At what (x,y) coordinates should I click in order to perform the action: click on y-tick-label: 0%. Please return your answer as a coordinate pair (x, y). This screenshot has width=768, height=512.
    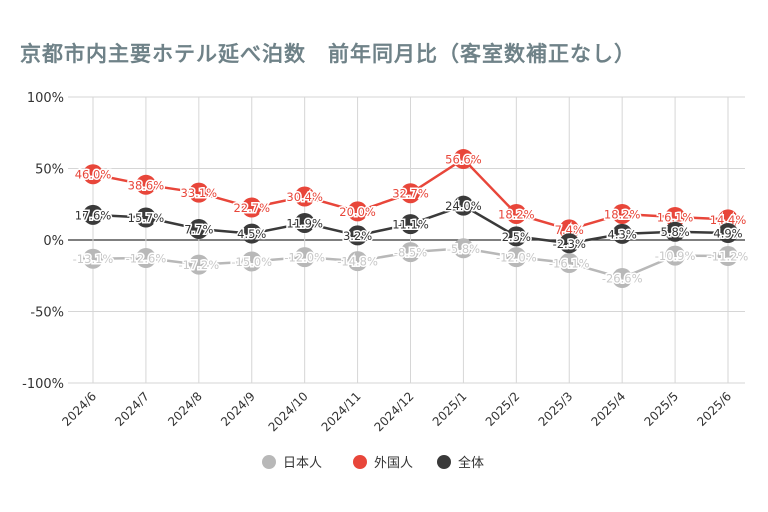
    Looking at the image, I should click on (53, 241).